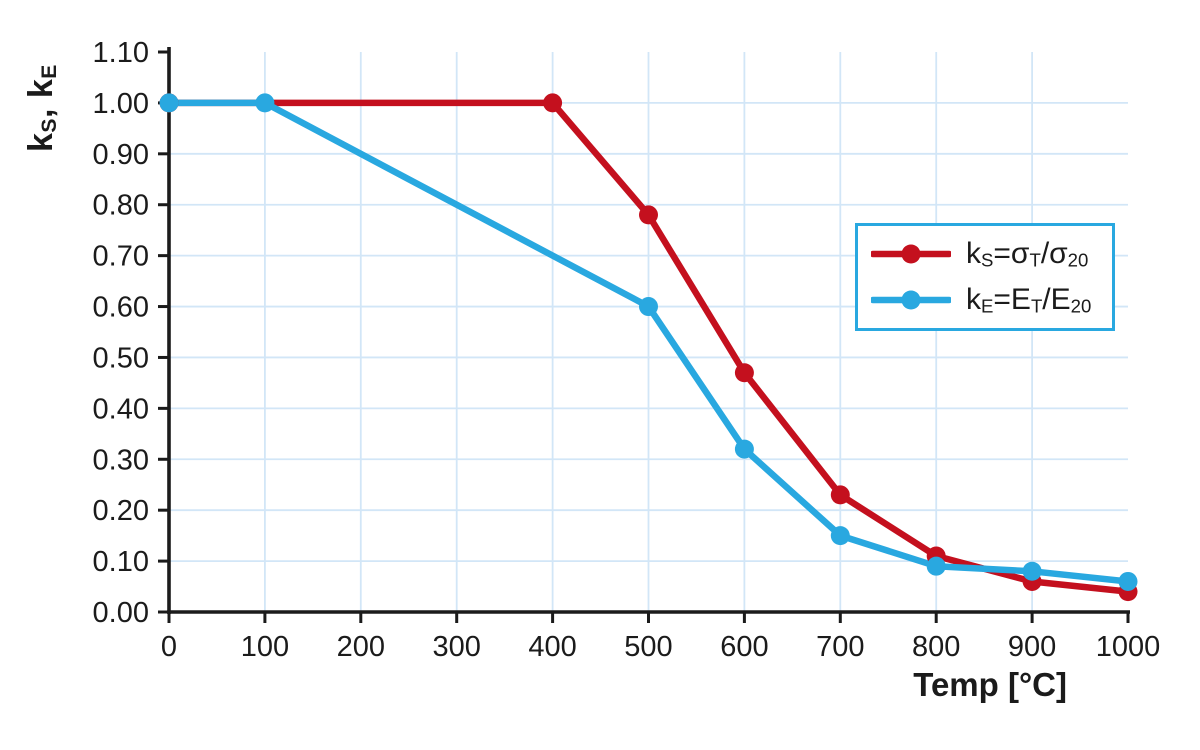  Describe the element at coordinates (121, 511) in the screenshot. I see `y-tick-label: 0.20` at that location.